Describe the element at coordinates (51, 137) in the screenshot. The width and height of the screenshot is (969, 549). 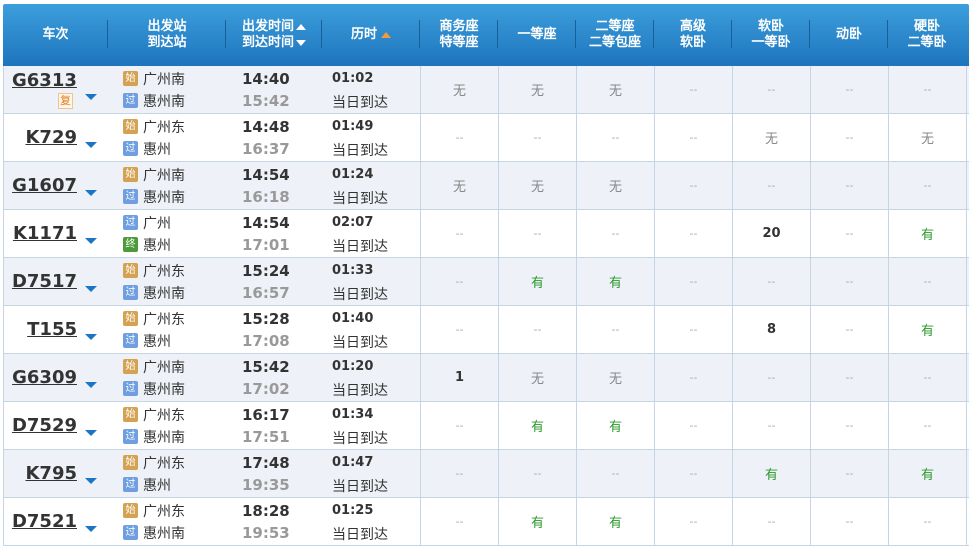
I see `train-number-link: K729` at that location.